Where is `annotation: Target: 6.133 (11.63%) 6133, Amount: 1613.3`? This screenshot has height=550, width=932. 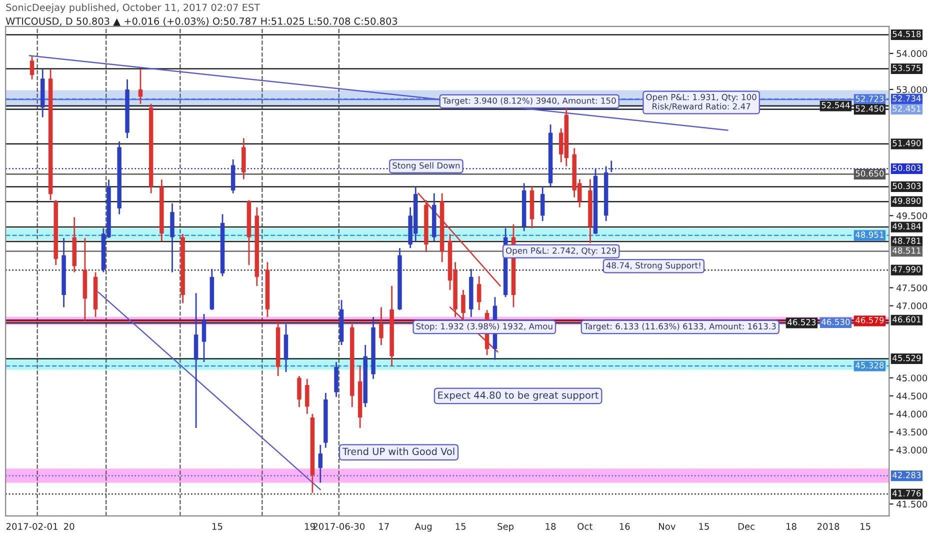
annotation: Target: 6.133 (11.63%) 6133, Amount: 1613.3 is located at coordinates (680, 327).